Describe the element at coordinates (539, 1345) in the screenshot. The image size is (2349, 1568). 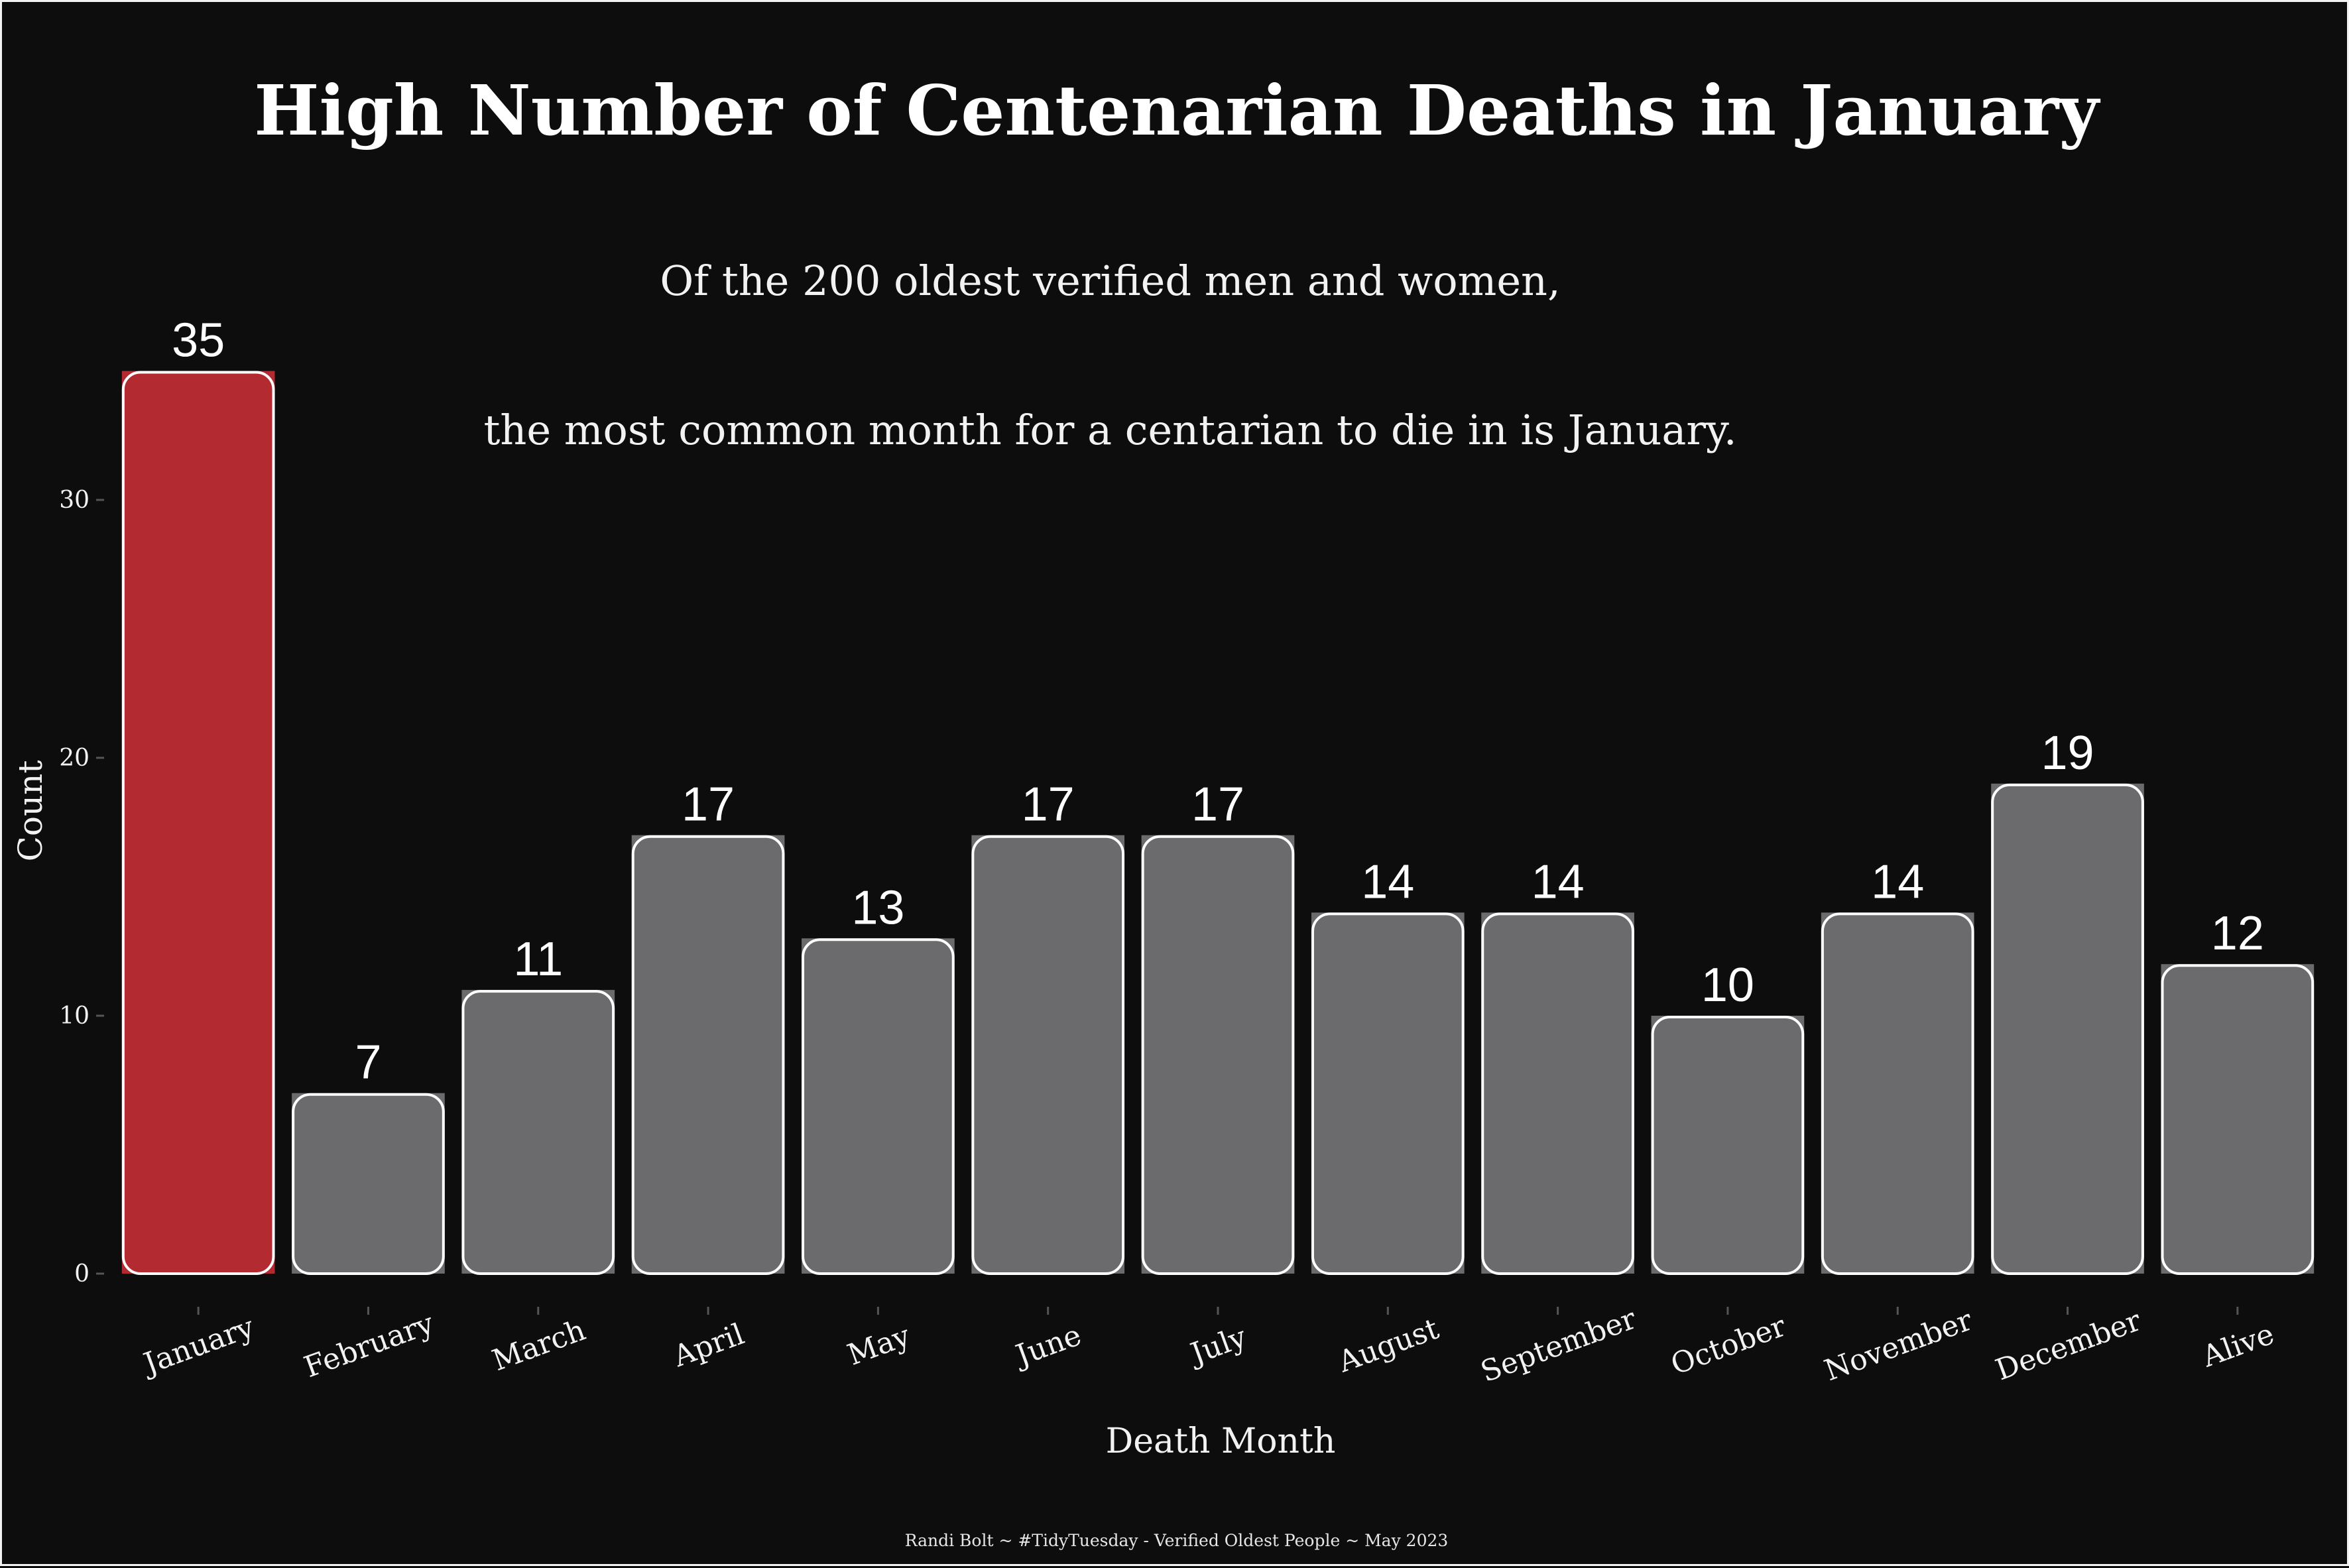
I see `x-tick-label: March` at that location.